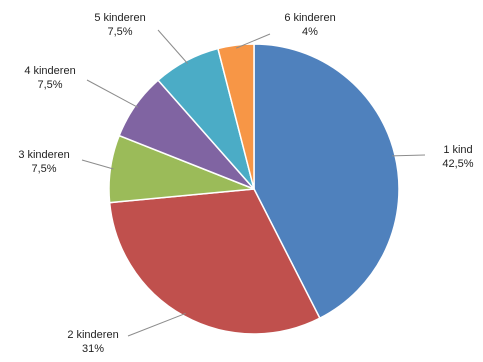  I want to click on data-label-value: 4%, so click(310, 32).